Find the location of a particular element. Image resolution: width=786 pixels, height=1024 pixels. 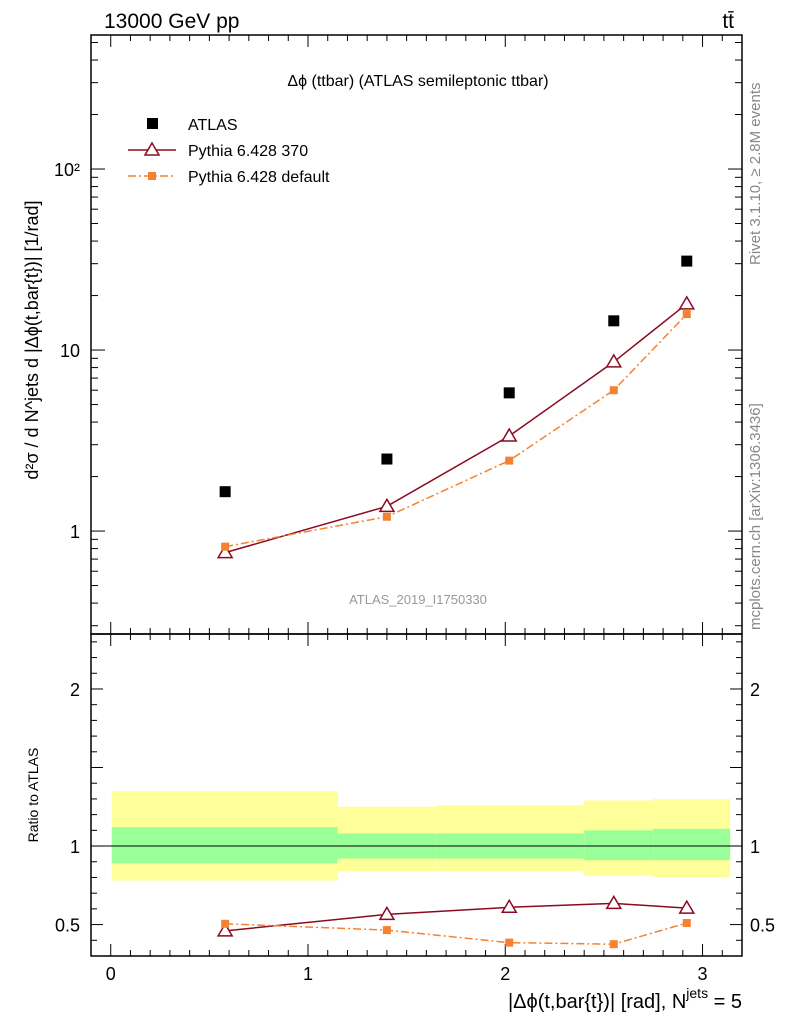

series-line-pythia-default is located at coordinates (456, 430).